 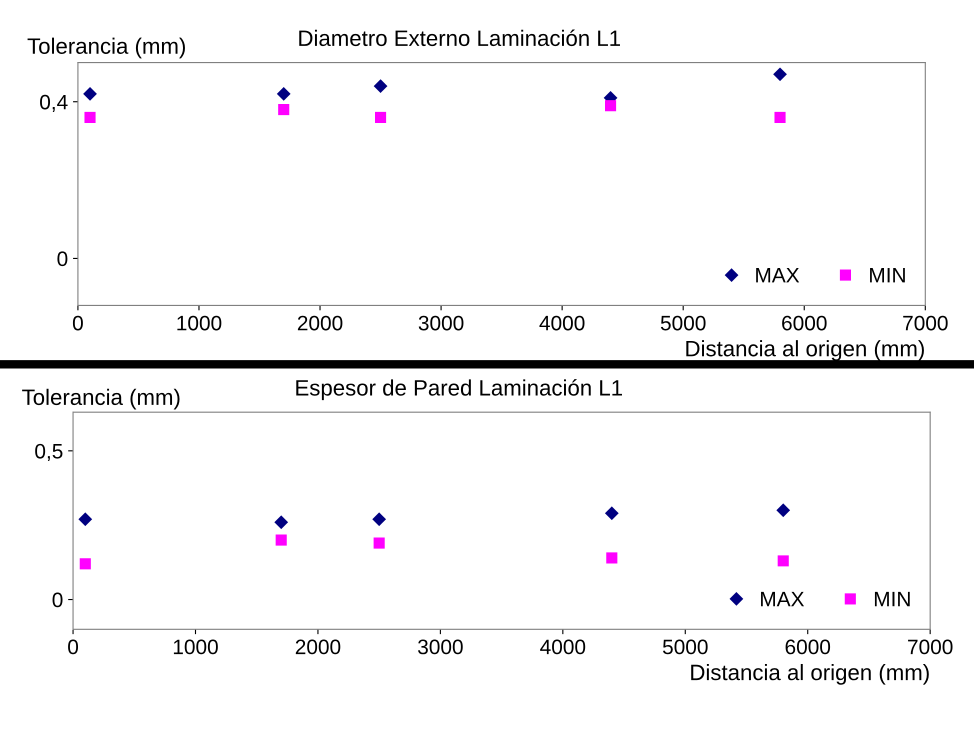 What do you see at coordinates (48, 453) in the screenshot?
I see `y-tick-label: 0,5` at bounding box center [48, 453].